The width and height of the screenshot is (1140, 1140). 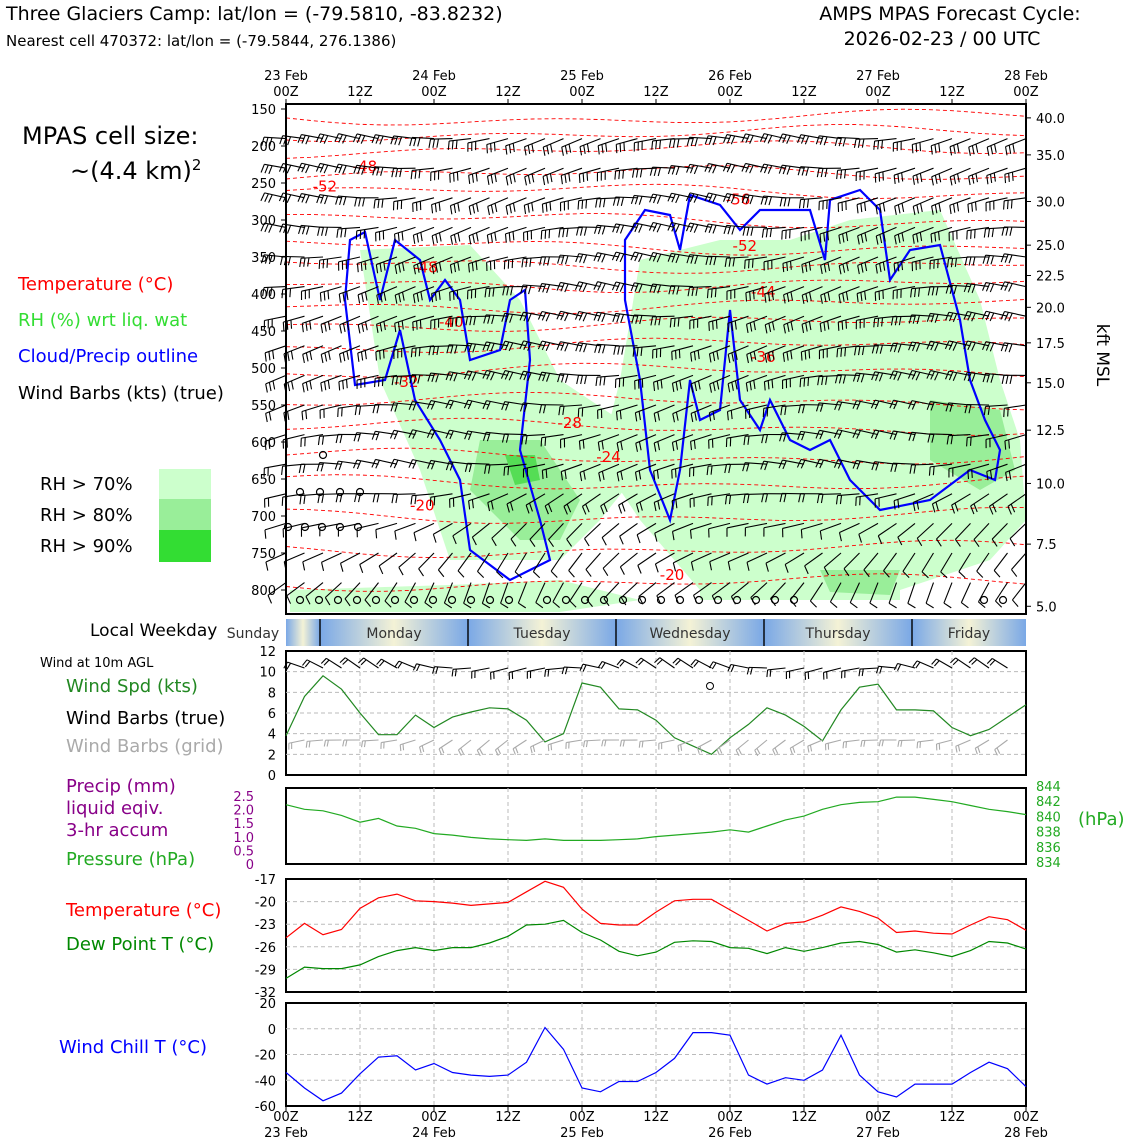 I want to click on weekday-name: Tuesday, so click(x=542, y=634).